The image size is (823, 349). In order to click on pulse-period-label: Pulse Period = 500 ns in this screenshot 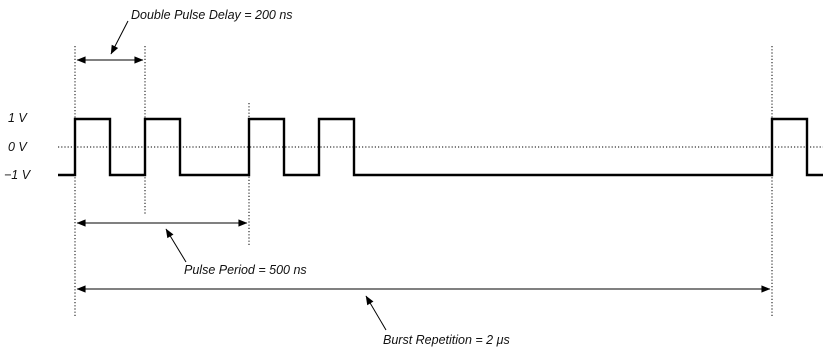, I will do `click(245, 270)`.